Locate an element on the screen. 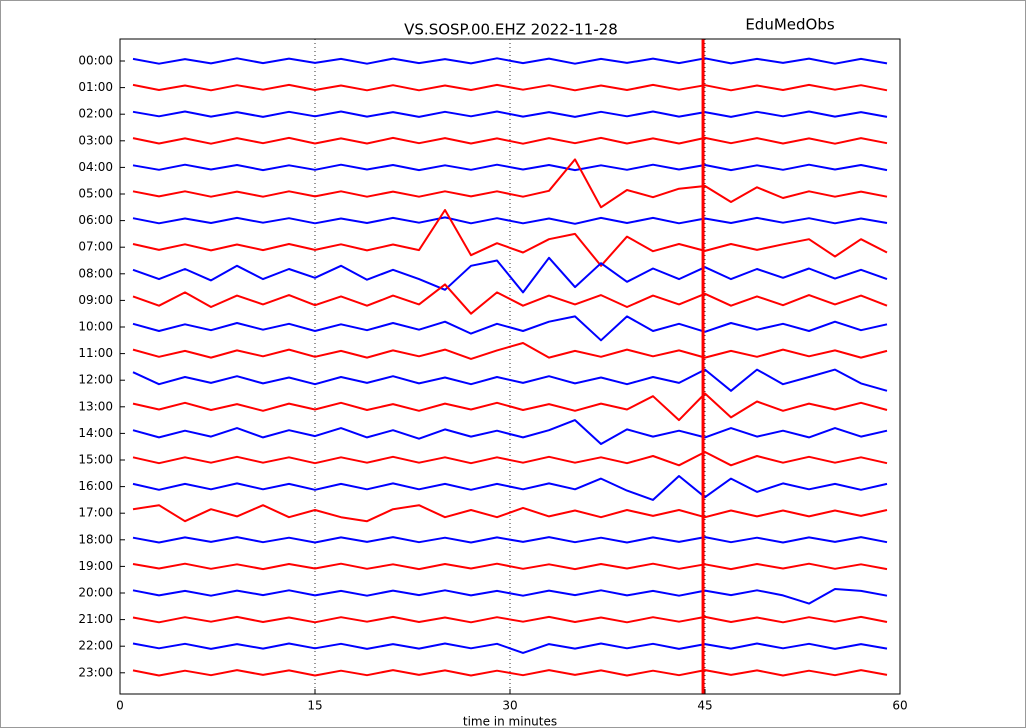 The width and height of the screenshot is (1026, 728). y-tick-label: 03:00 is located at coordinates (95, 140).